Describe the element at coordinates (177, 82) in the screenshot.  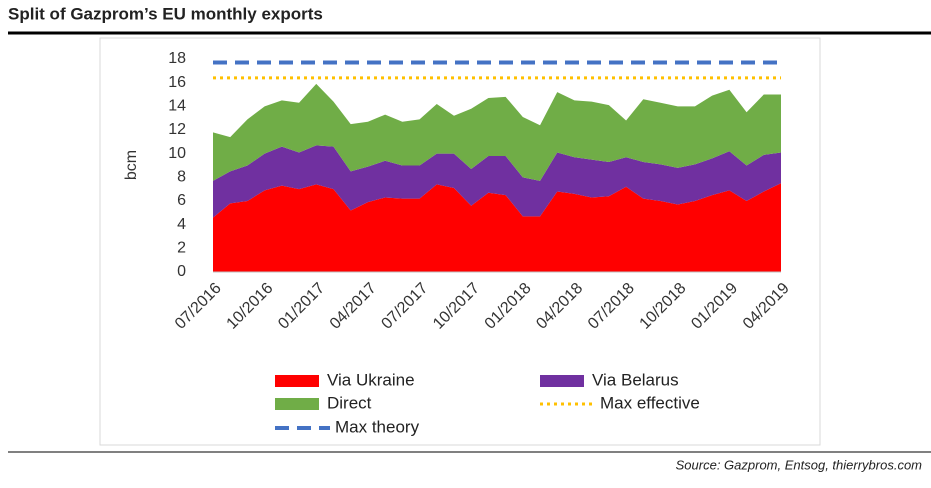
I see `y-tick-label: 16` at that location.